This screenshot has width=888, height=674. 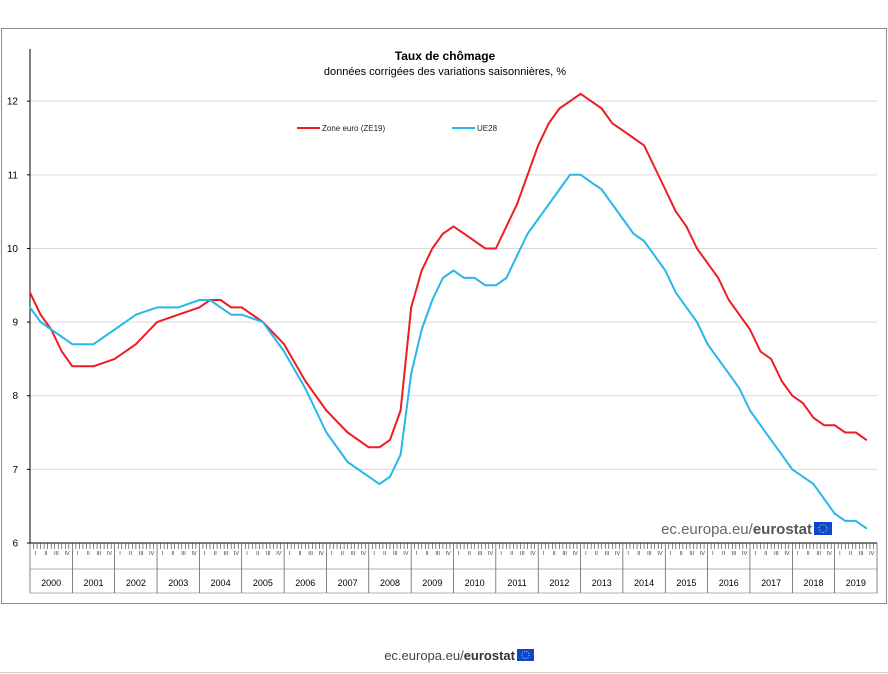 I want to click on y-tick-label-10: 10, so click(x=13, y=249).